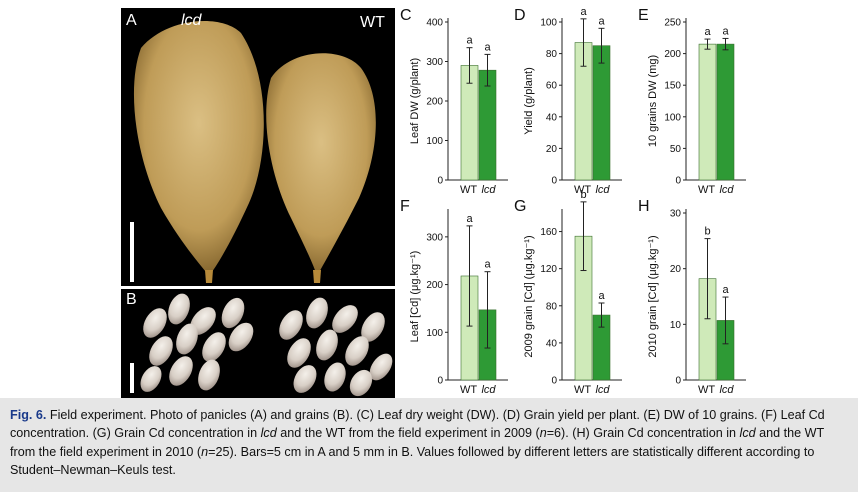  I want to click on caption-figure-number: Fig. 6., so click(28, 415).